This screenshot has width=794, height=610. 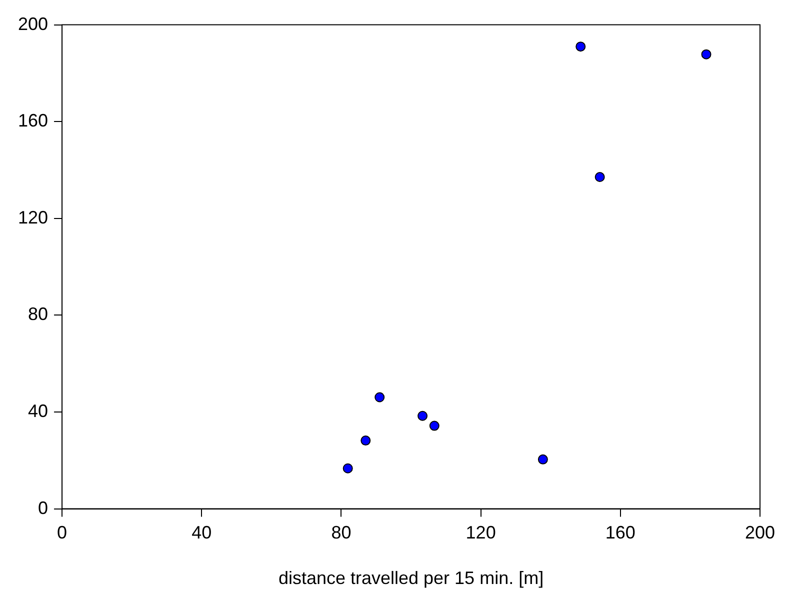 What do you see at coordinates (33, 24) in the screenshot?
I see `y-tick-label: 200` at bounding box center [33, 24].